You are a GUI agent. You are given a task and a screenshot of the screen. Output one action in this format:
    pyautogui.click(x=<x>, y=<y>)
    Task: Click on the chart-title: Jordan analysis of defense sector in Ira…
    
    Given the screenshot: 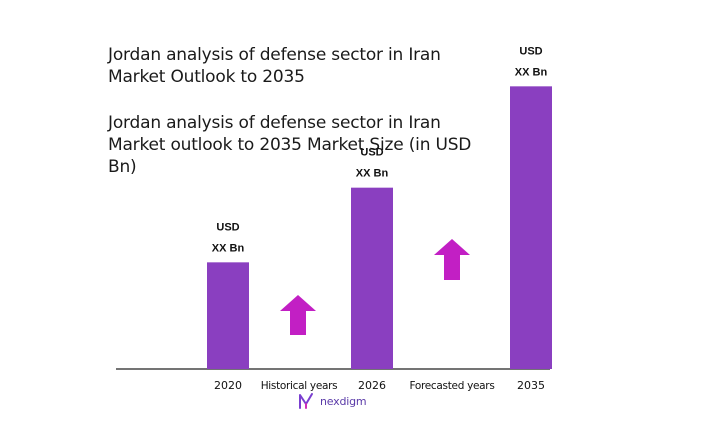 What is the action you would take?
    pyautogui.click(x=274, y=66)
    